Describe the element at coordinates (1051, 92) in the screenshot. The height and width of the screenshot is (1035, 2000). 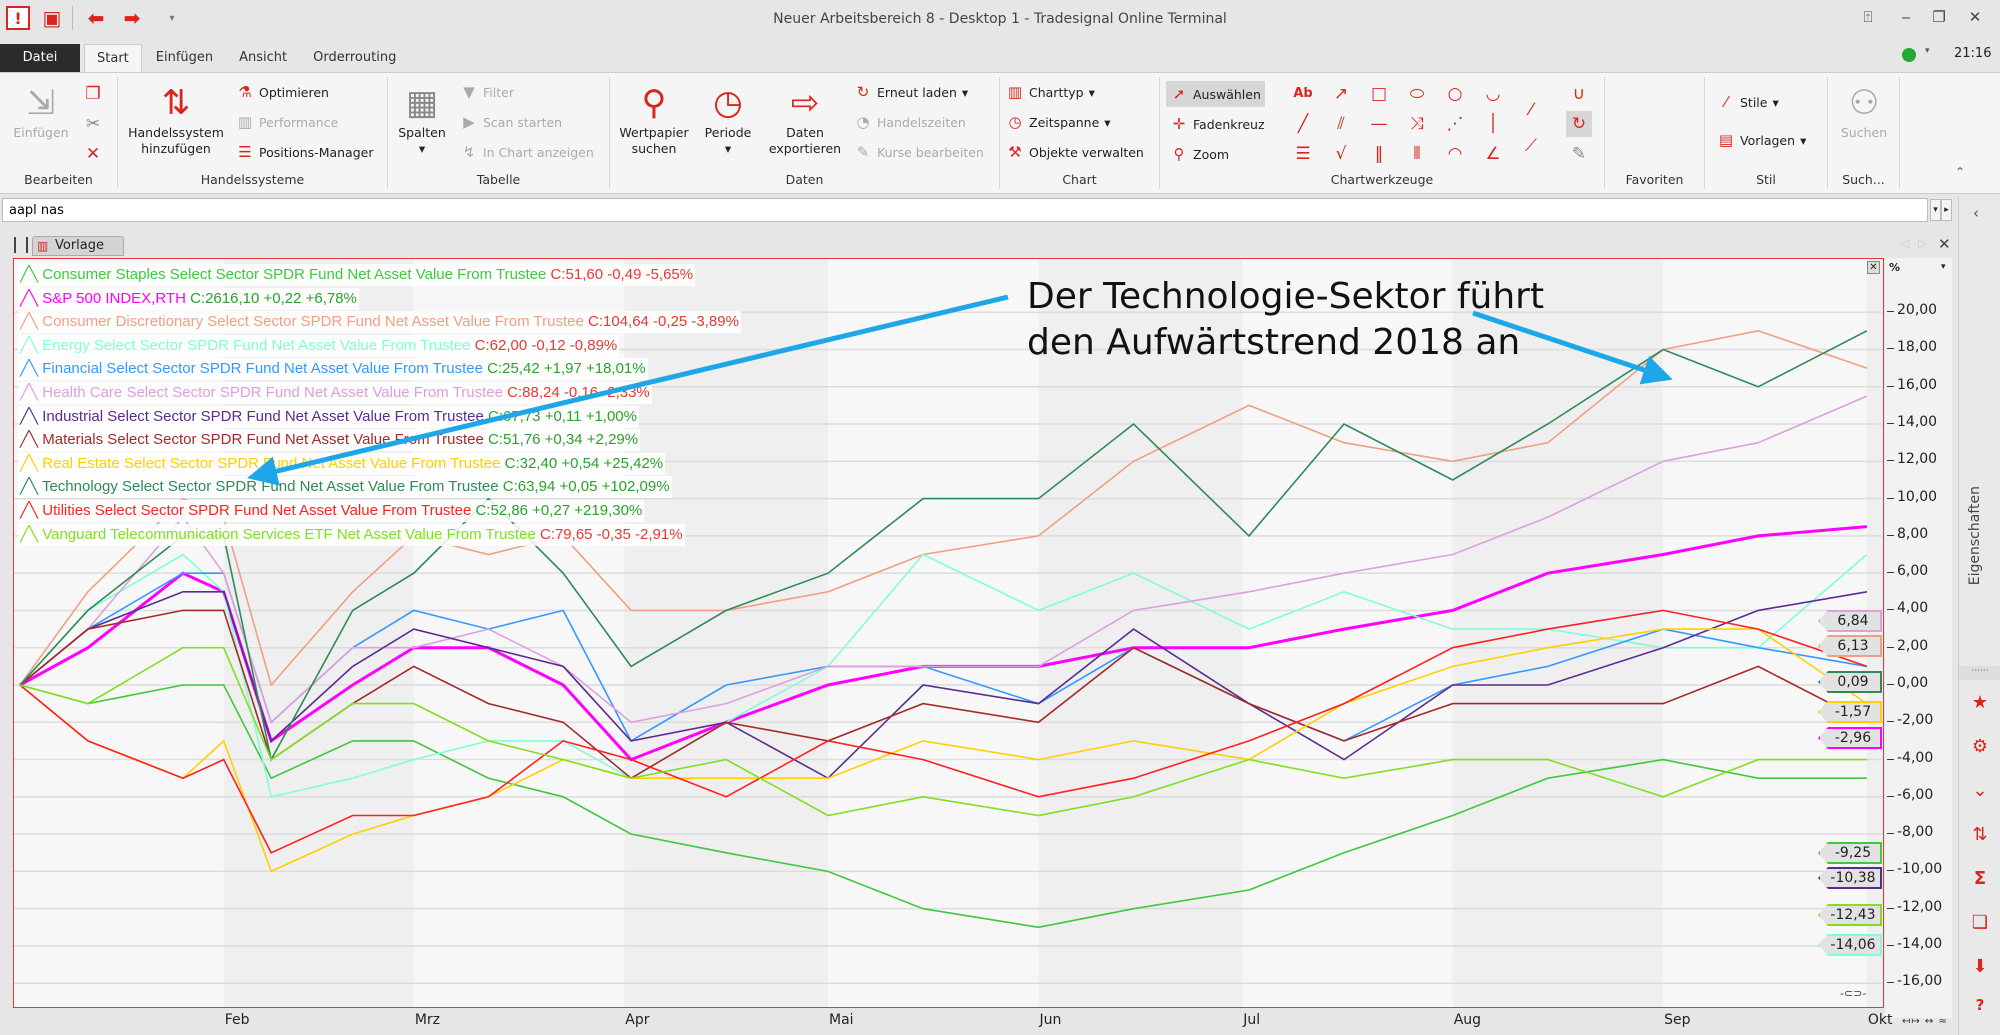
I see `chart-type-button: ▥ Charttyp ▾` at that location.